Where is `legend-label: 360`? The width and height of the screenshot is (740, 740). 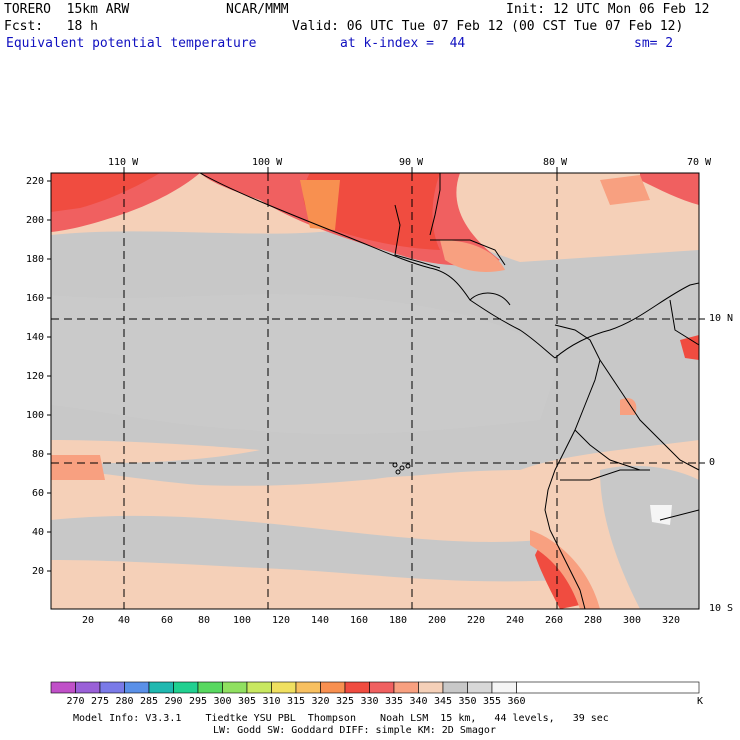
legend-label: 360 is located at coordinates (516, 701).